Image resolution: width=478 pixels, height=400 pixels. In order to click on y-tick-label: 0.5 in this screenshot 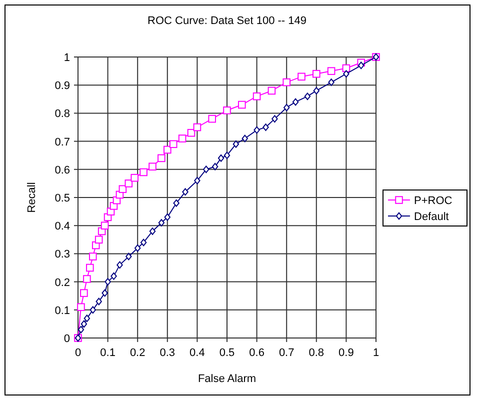, I will do `click(62, 198)`.